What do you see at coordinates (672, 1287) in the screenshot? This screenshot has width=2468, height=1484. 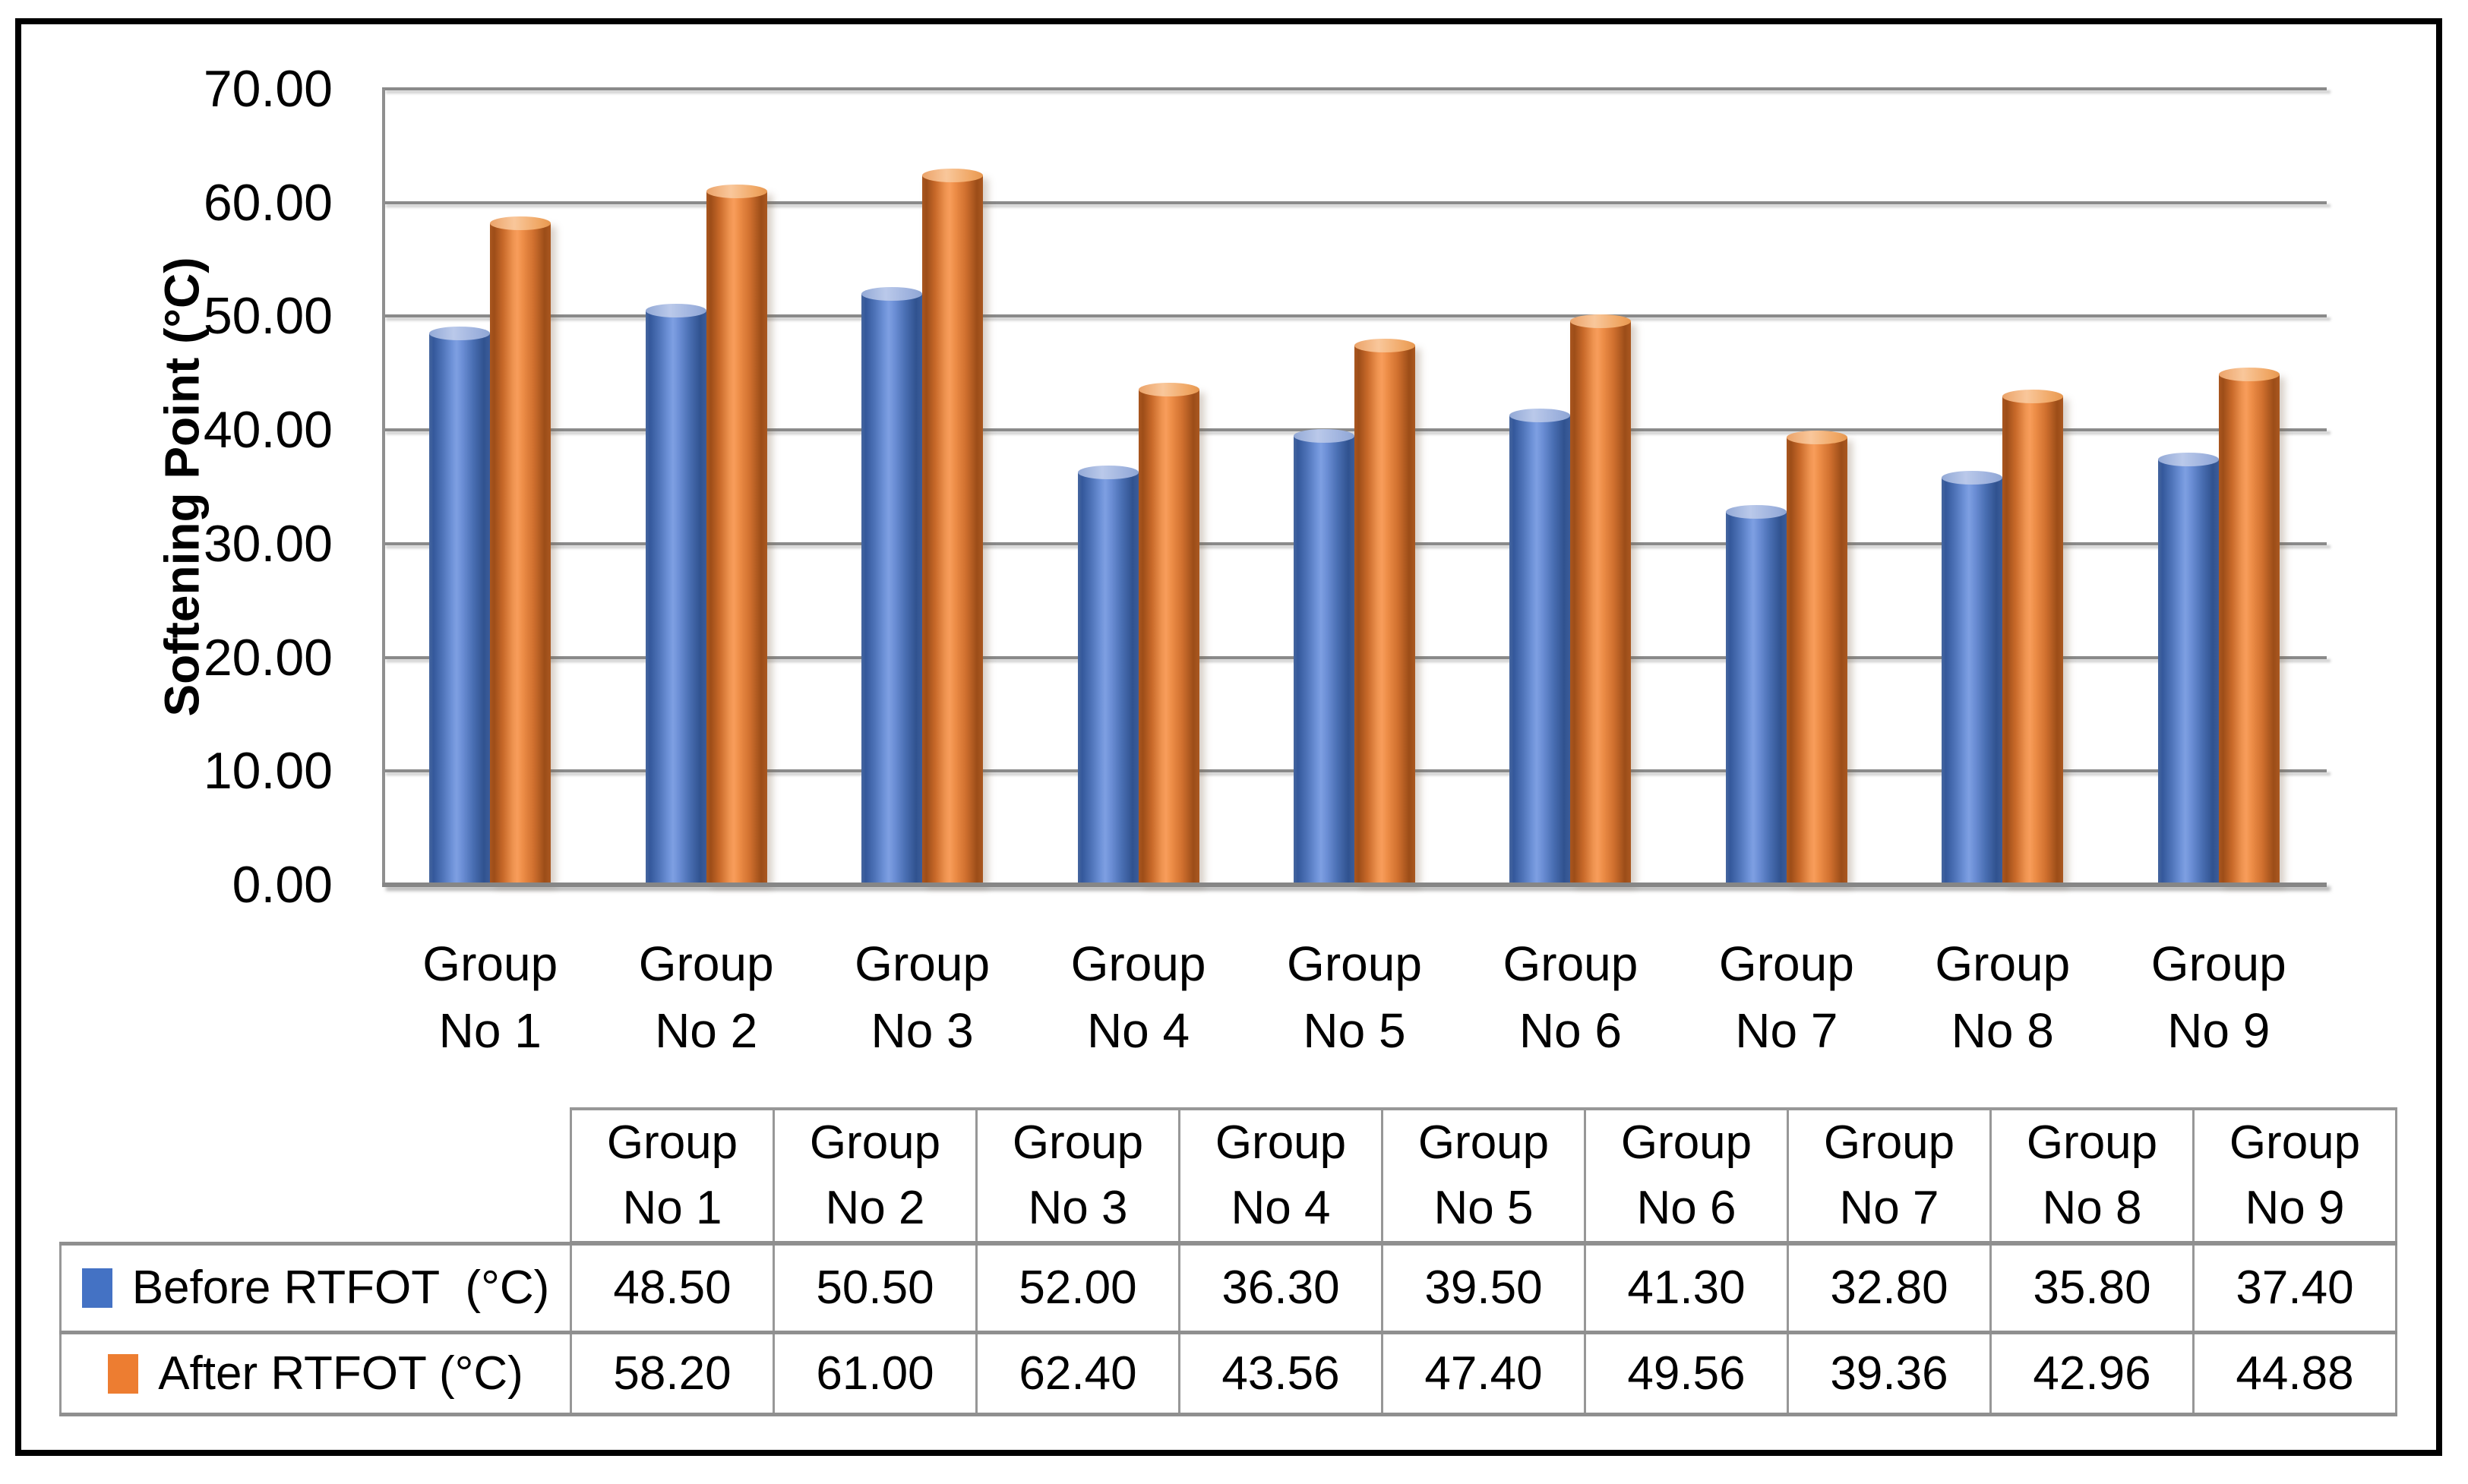 I see `cell-before-g1: 48.50` at bounding box center [672, 1287].